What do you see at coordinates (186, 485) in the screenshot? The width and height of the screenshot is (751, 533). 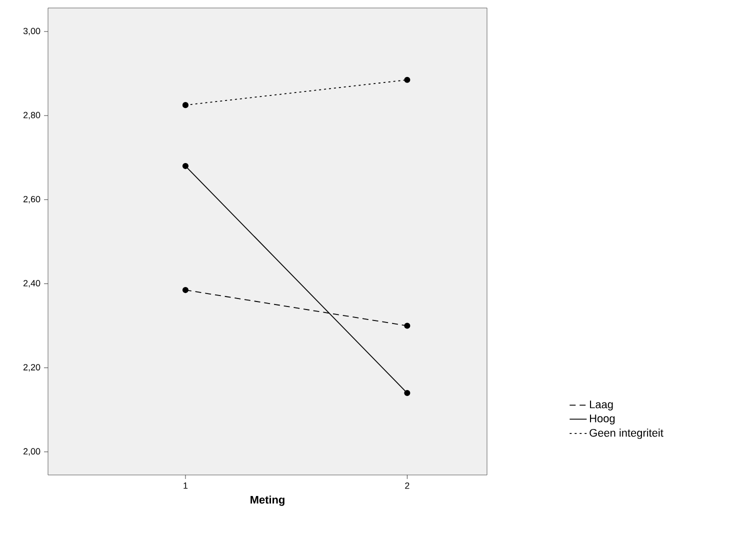 I see `x-tick-label: 1` at bounding box center [186, 485].